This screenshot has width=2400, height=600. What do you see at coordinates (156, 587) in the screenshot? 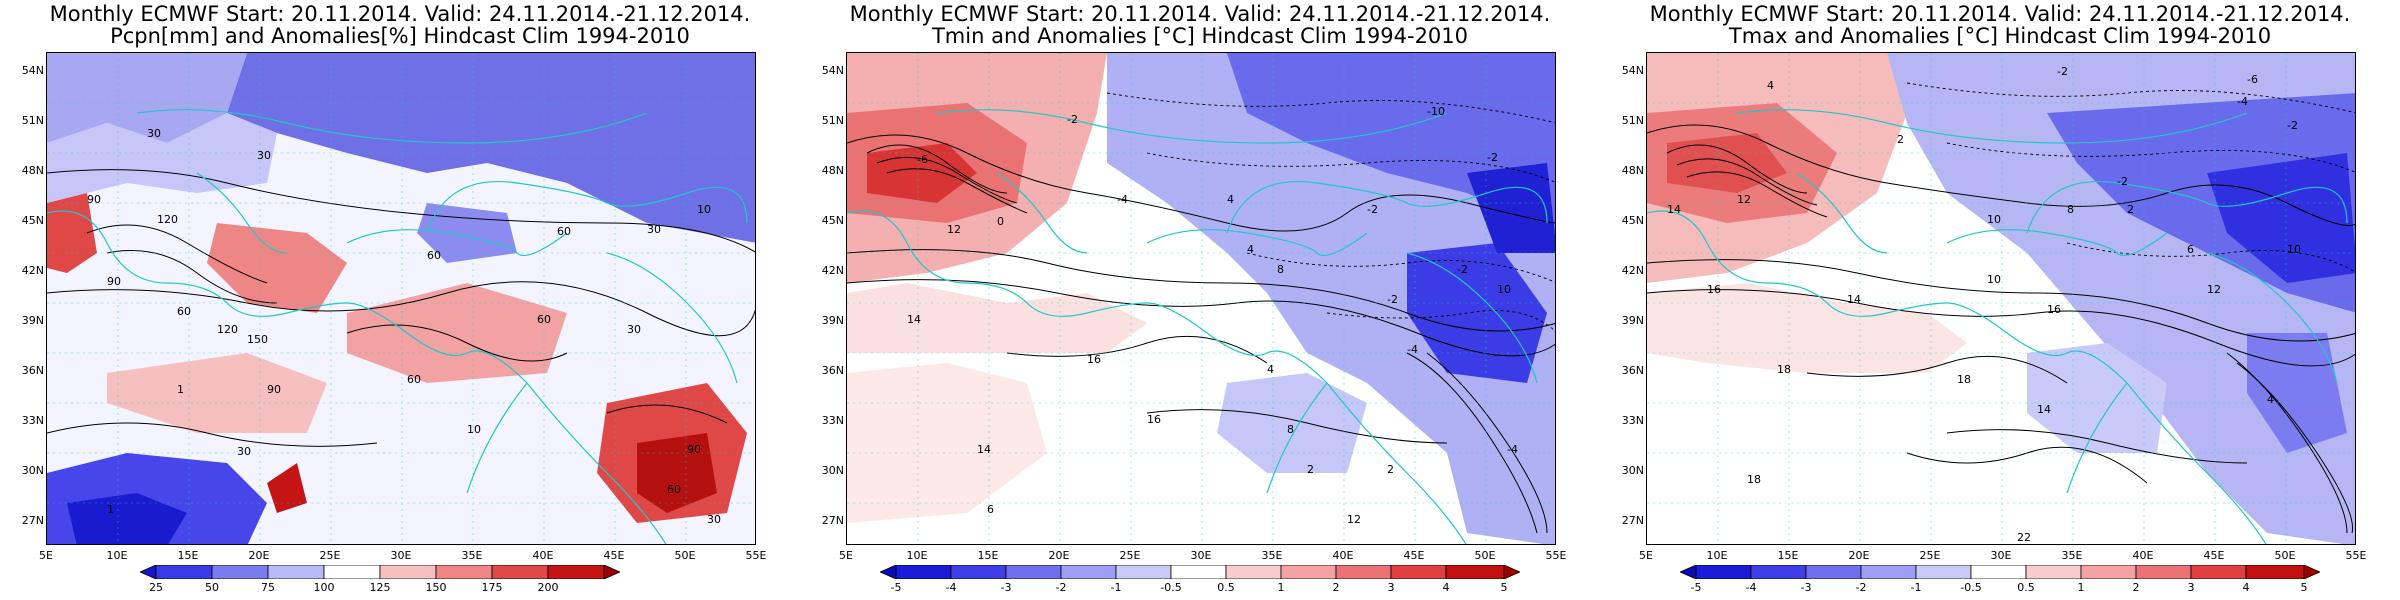
I see `colorbar-label: 25` at bounding box center [156, 587].